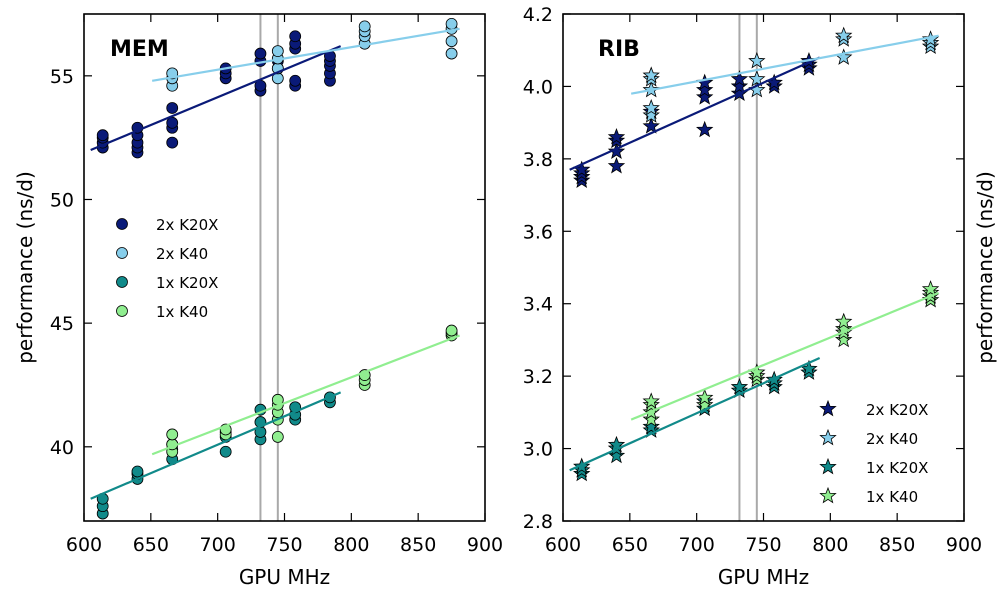  Describe the element at coordinates (538, 160) in the screenshot. I see `y-tick-label: 3.8` at that location.